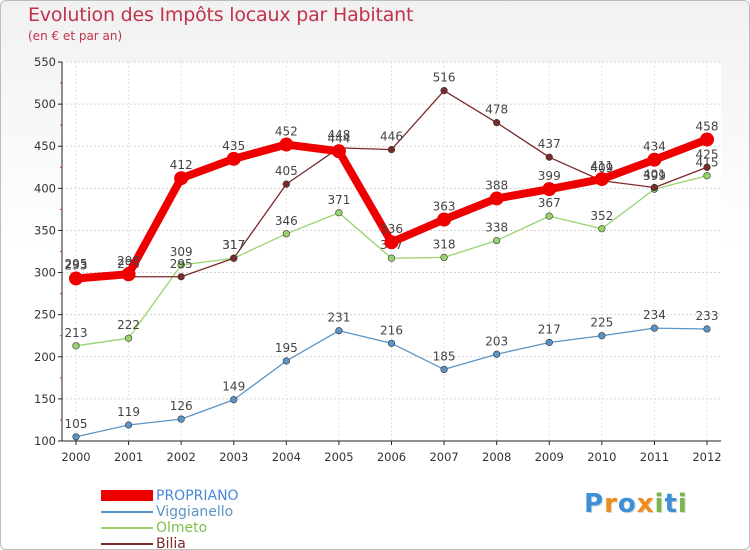 The image size is (750, 550). What do you see at coordinates (654, 457) in the screenshot?
I see `x-tick-label: 2011` at bounding box center [654, 457].